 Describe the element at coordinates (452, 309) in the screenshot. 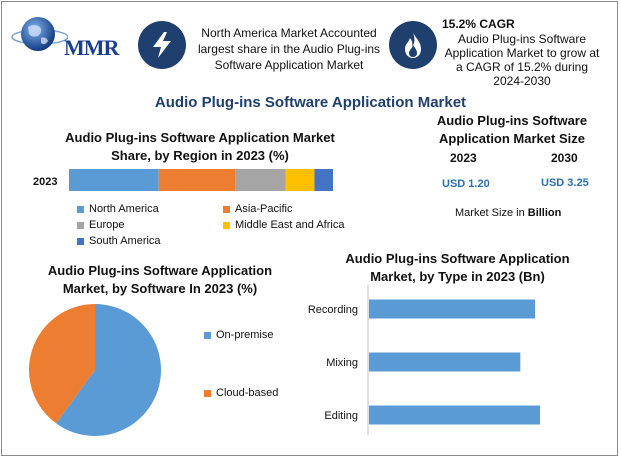

I see `type-bar-recording` at that location.